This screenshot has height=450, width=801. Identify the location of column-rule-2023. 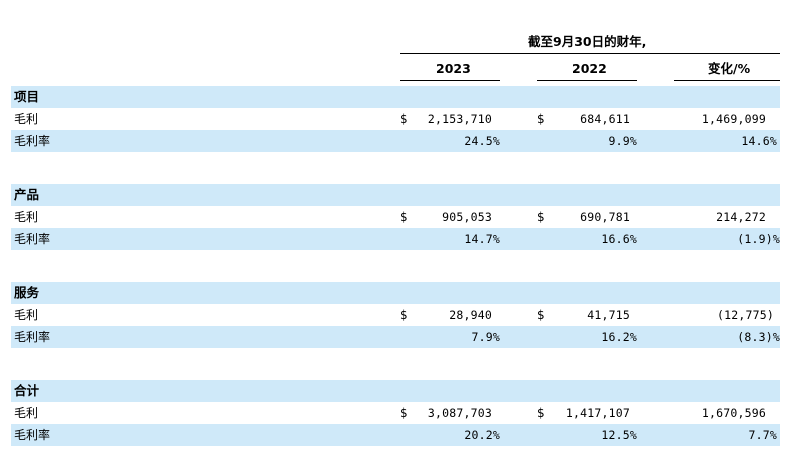
(450, 80).